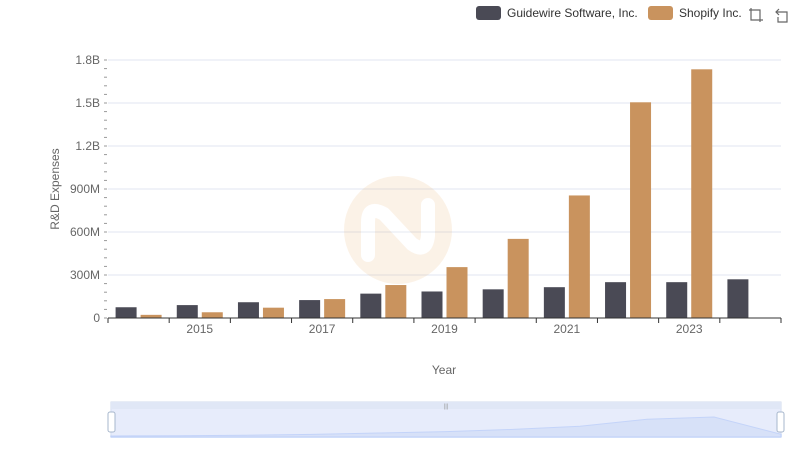 Image resolution: width=800 pixels, height=461 pixels. Describe the element at coordinates (493, 303) in the screenshot. I see `bar-guidewire-2020` at that location.